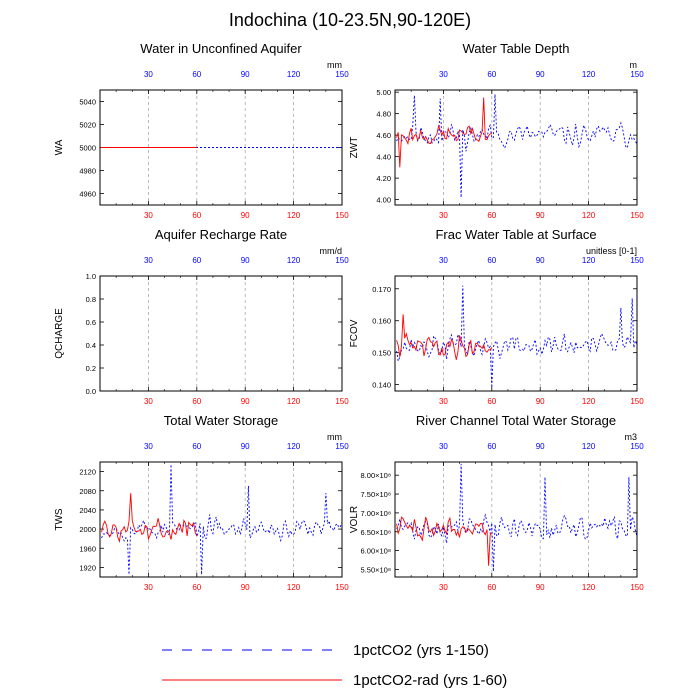  I want to click on y-tick-label: 7.00×10⁸, so click(376, 513).